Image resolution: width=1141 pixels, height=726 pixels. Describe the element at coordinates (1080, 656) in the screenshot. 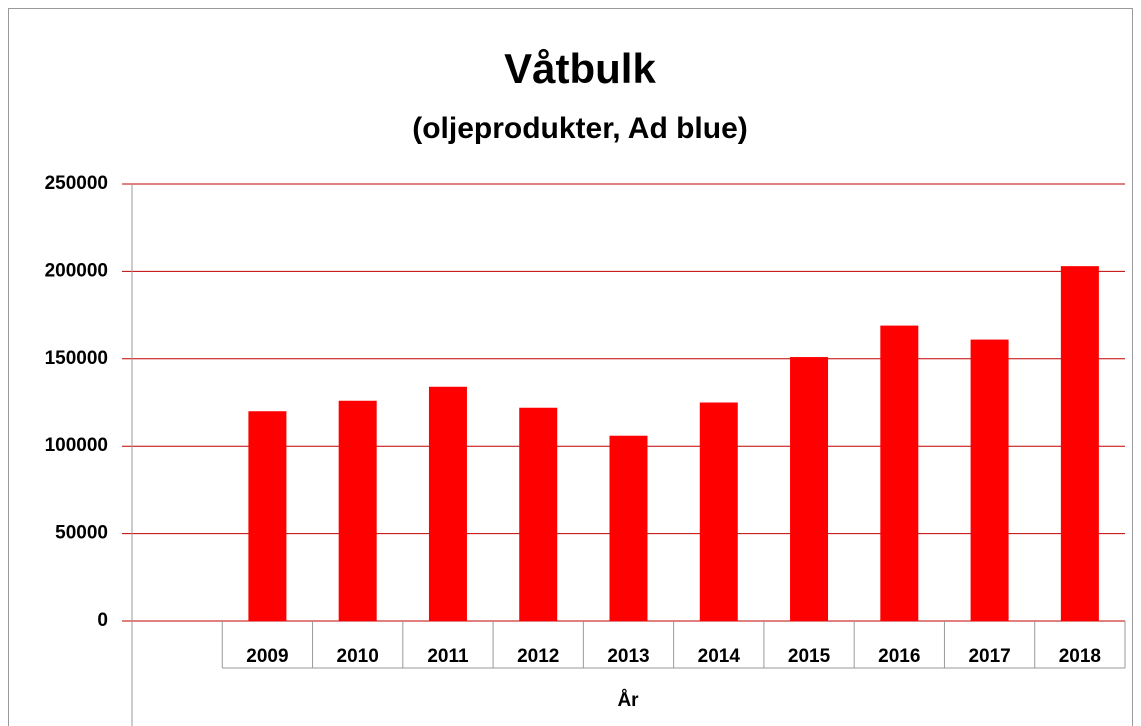

I see `x-tick-label: 2018` at that location.